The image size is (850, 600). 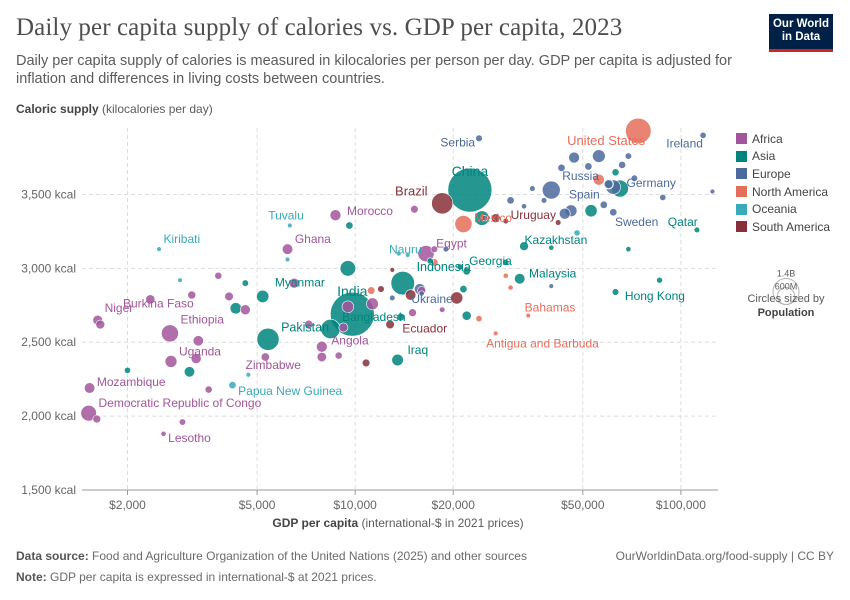 I want to click on x-tick-label: $20,000, so click(x=454, y=505).